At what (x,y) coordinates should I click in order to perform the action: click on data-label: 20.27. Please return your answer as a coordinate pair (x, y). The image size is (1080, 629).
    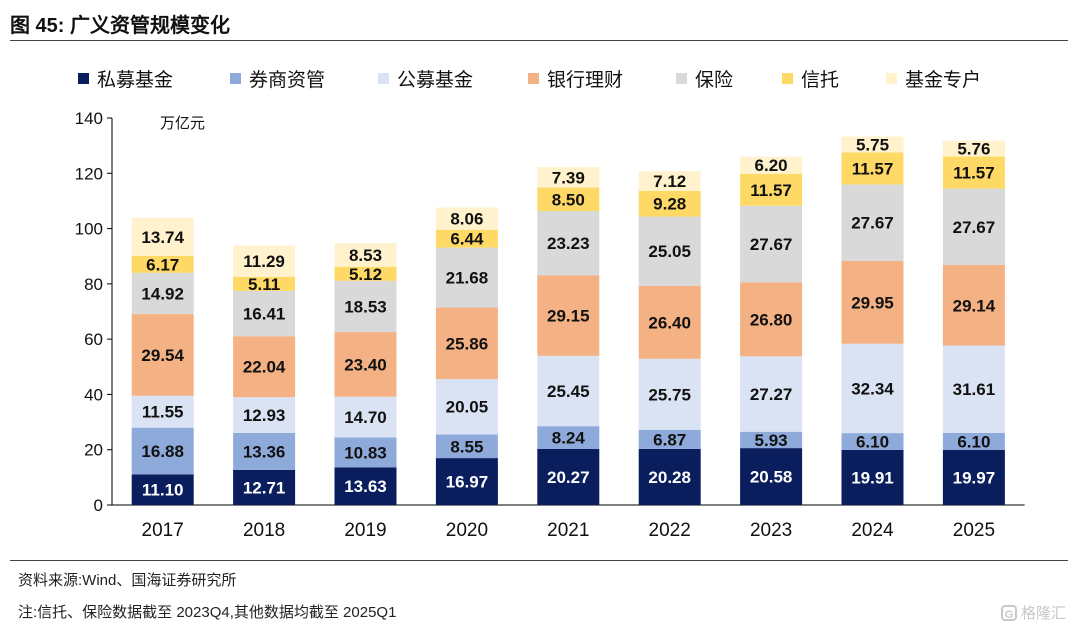
    Looking at the image, I should click on (568, 477).